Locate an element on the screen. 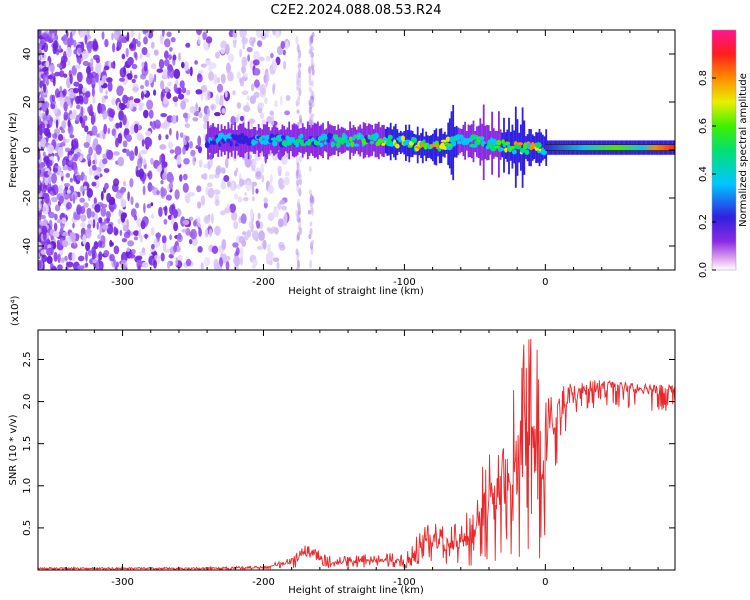 The height and width of the screenshot is (600, 750). snr-y-tick-label: 2.5 is located at coordinates (27, 360).